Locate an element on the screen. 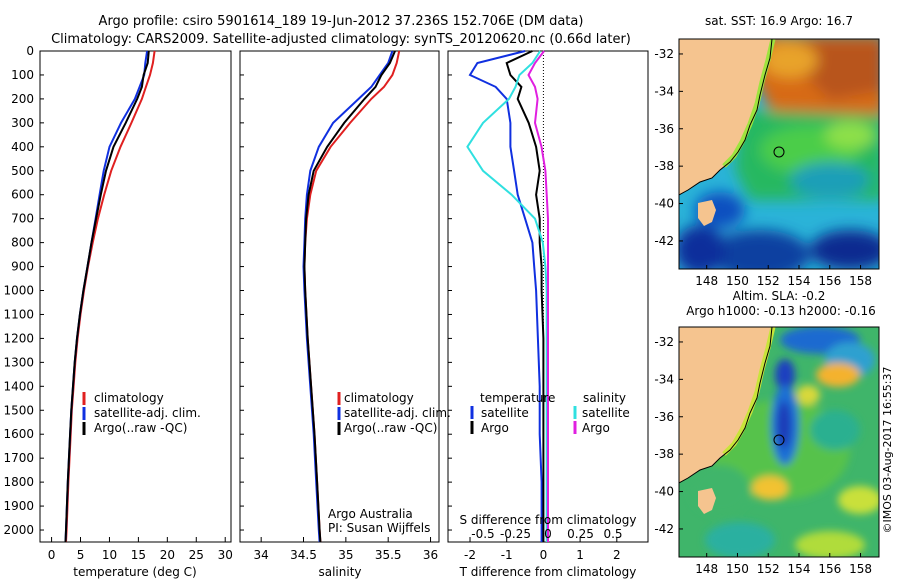  map-lon-label: 152 is located at coordinates (768, 281).